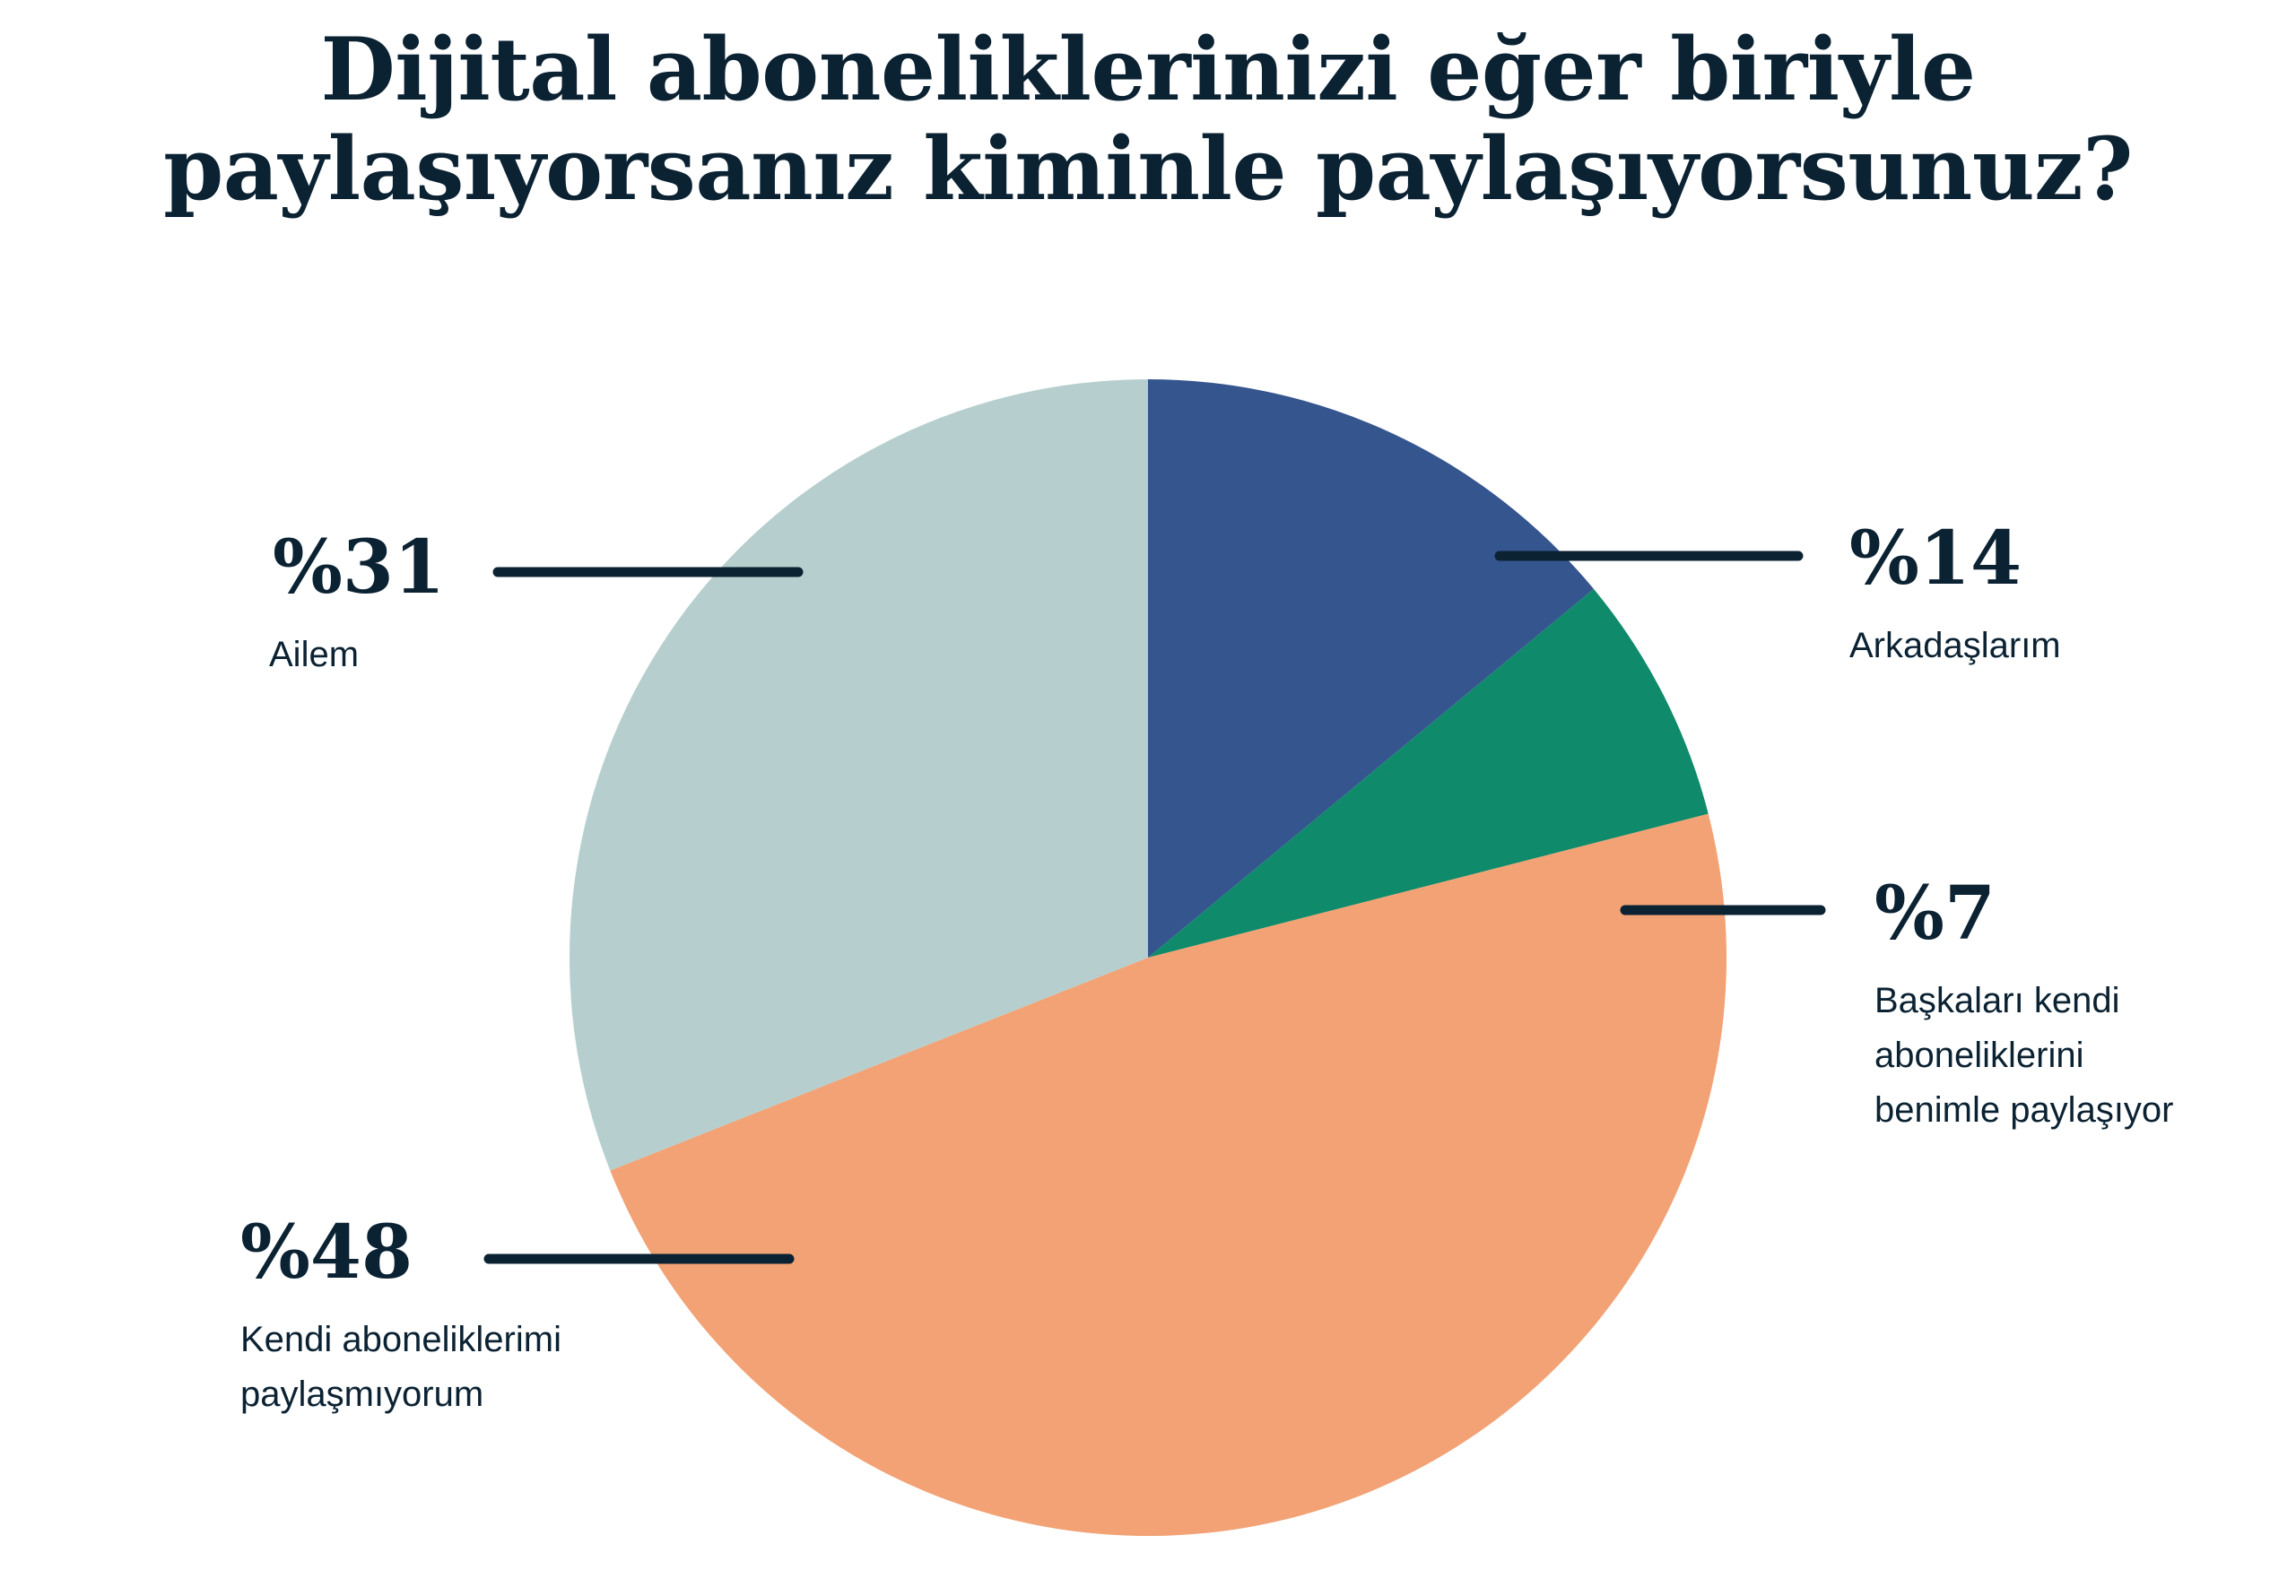 The height and width of the screenshot is (1596, 2296). What do you see at coordinates (2055, 598) in the screenshot?
I see `callout-arkadaslarim: %14 Arkadaşlarım` at bounding box center [2055, 598].